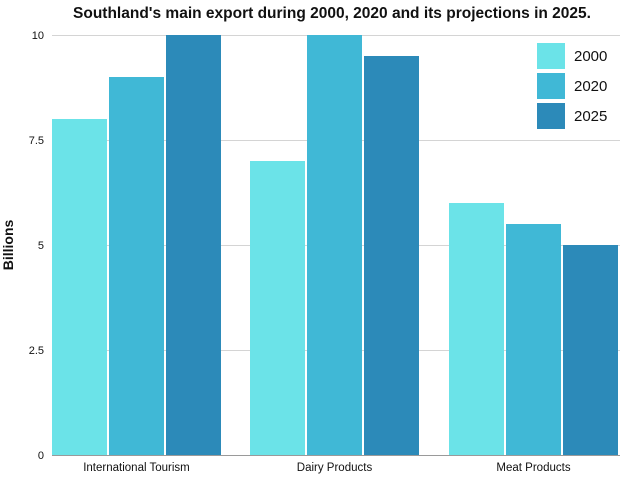 This screenshot has width=640, height=480. What do you see at coordinates (8, 245) in the screenshot?
I see `y-axis-label: Billions` at bounding box center [8, 245].